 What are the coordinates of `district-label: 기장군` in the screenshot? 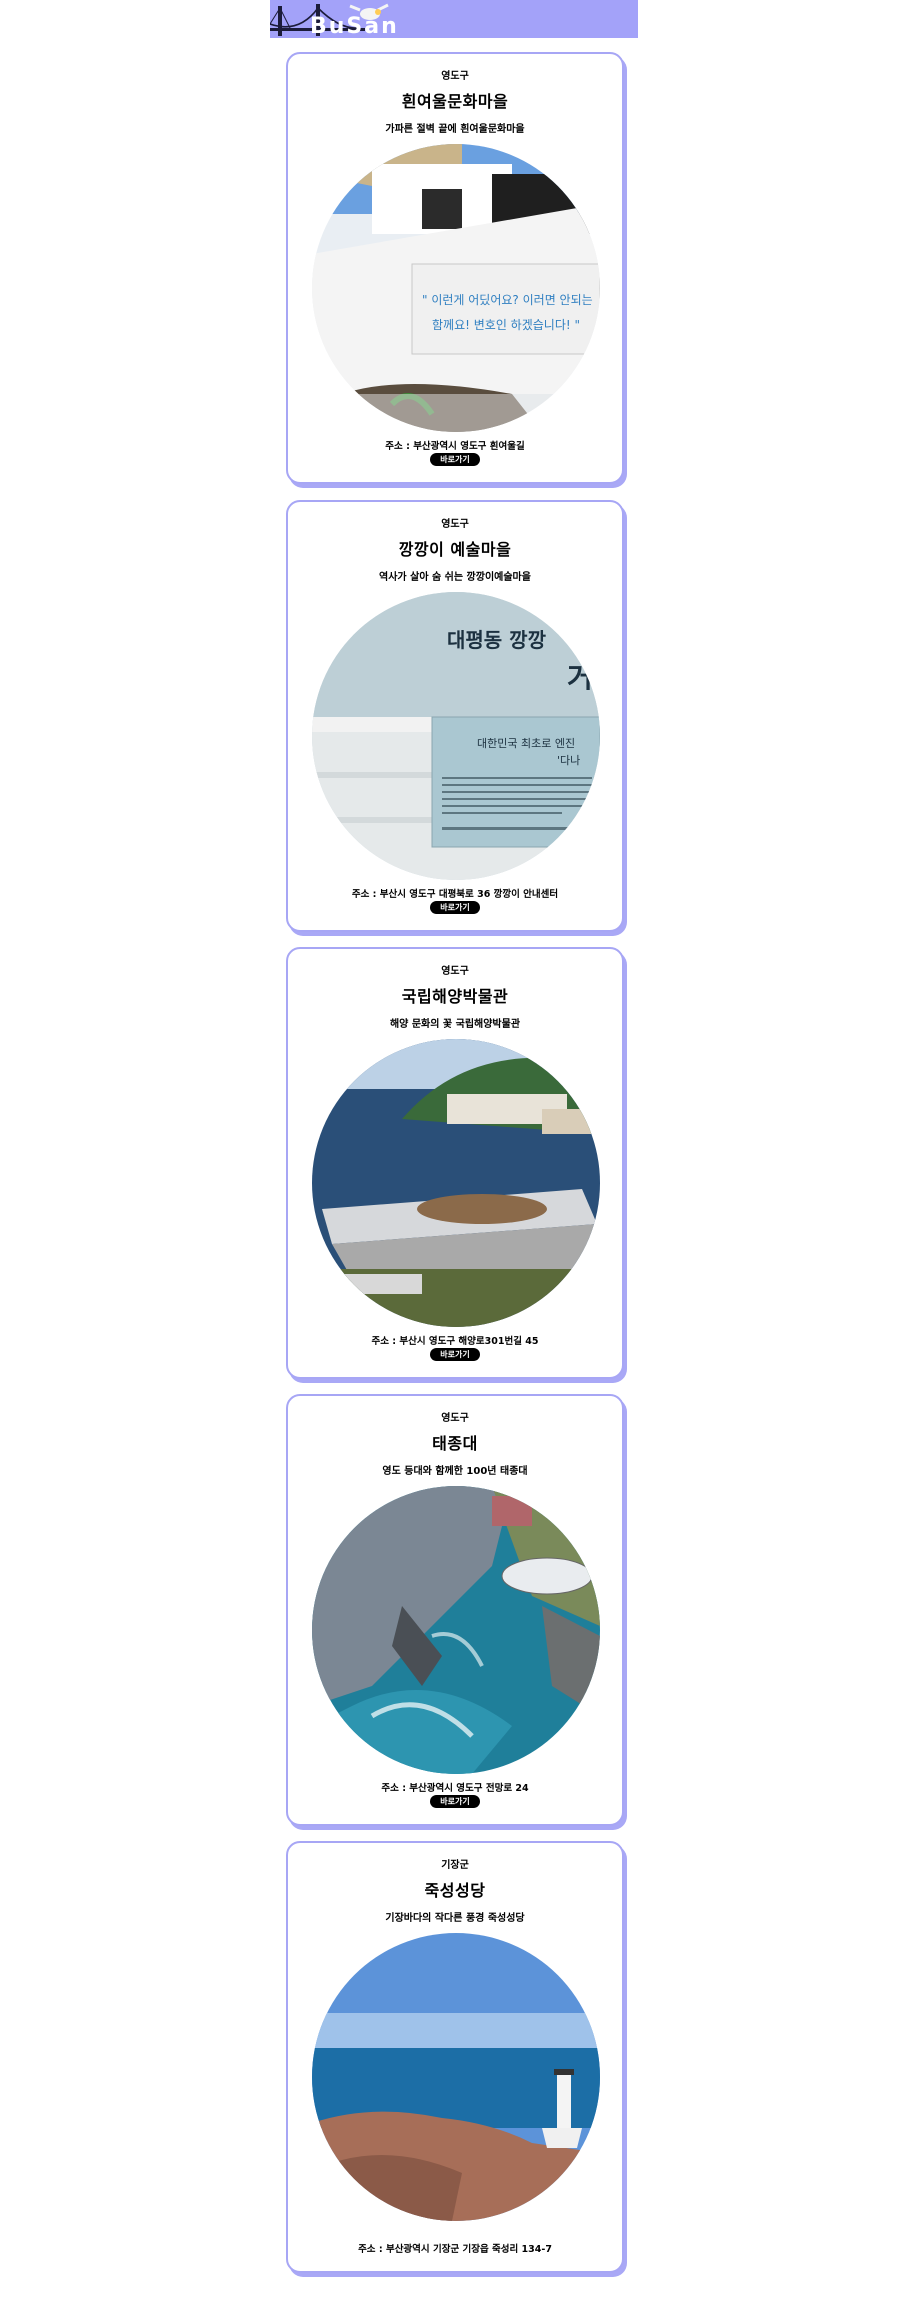 It's located at (455, 1865).